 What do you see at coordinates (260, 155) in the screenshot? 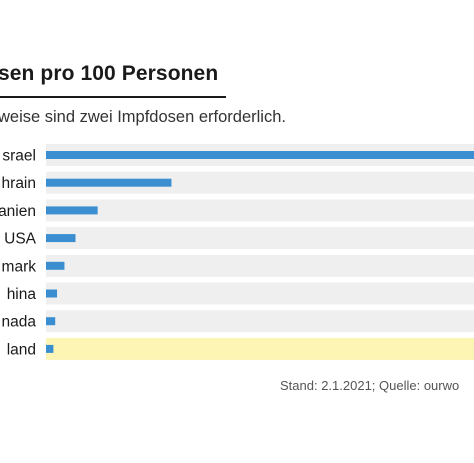
I see `bar-srael` at bounding box center [260, 155].